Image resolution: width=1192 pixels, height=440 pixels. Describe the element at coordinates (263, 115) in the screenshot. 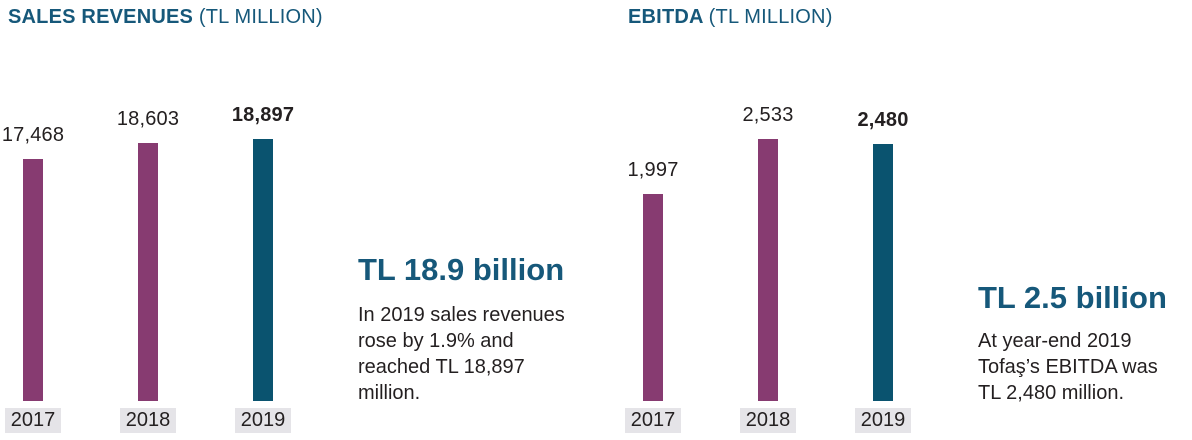

I see `value-label-2019: 18,897` at that location.